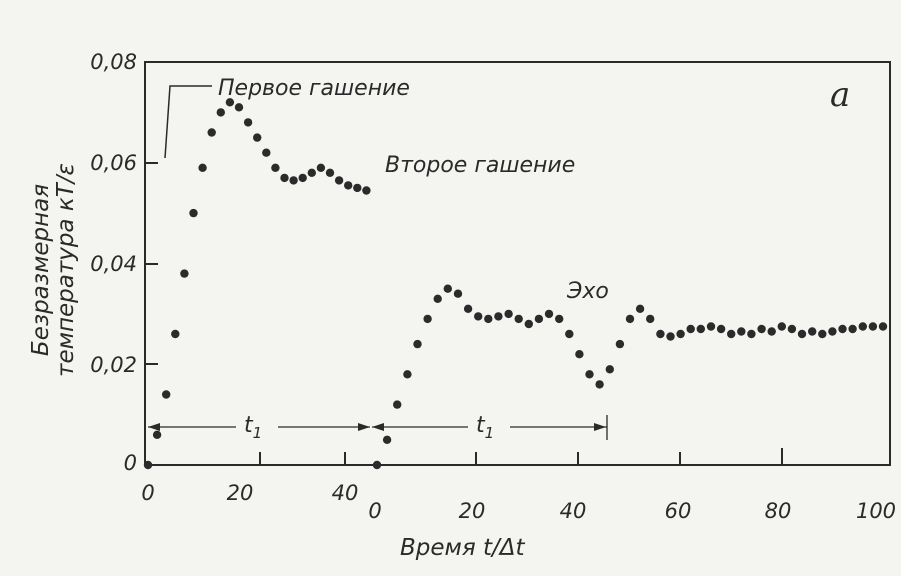 Image resolution: width=901 pixels, height=576 pixels. Describe the element at coordinates (463, 548) in the screenshot. I see `x-axis-title: Время t/Δt` at that location.